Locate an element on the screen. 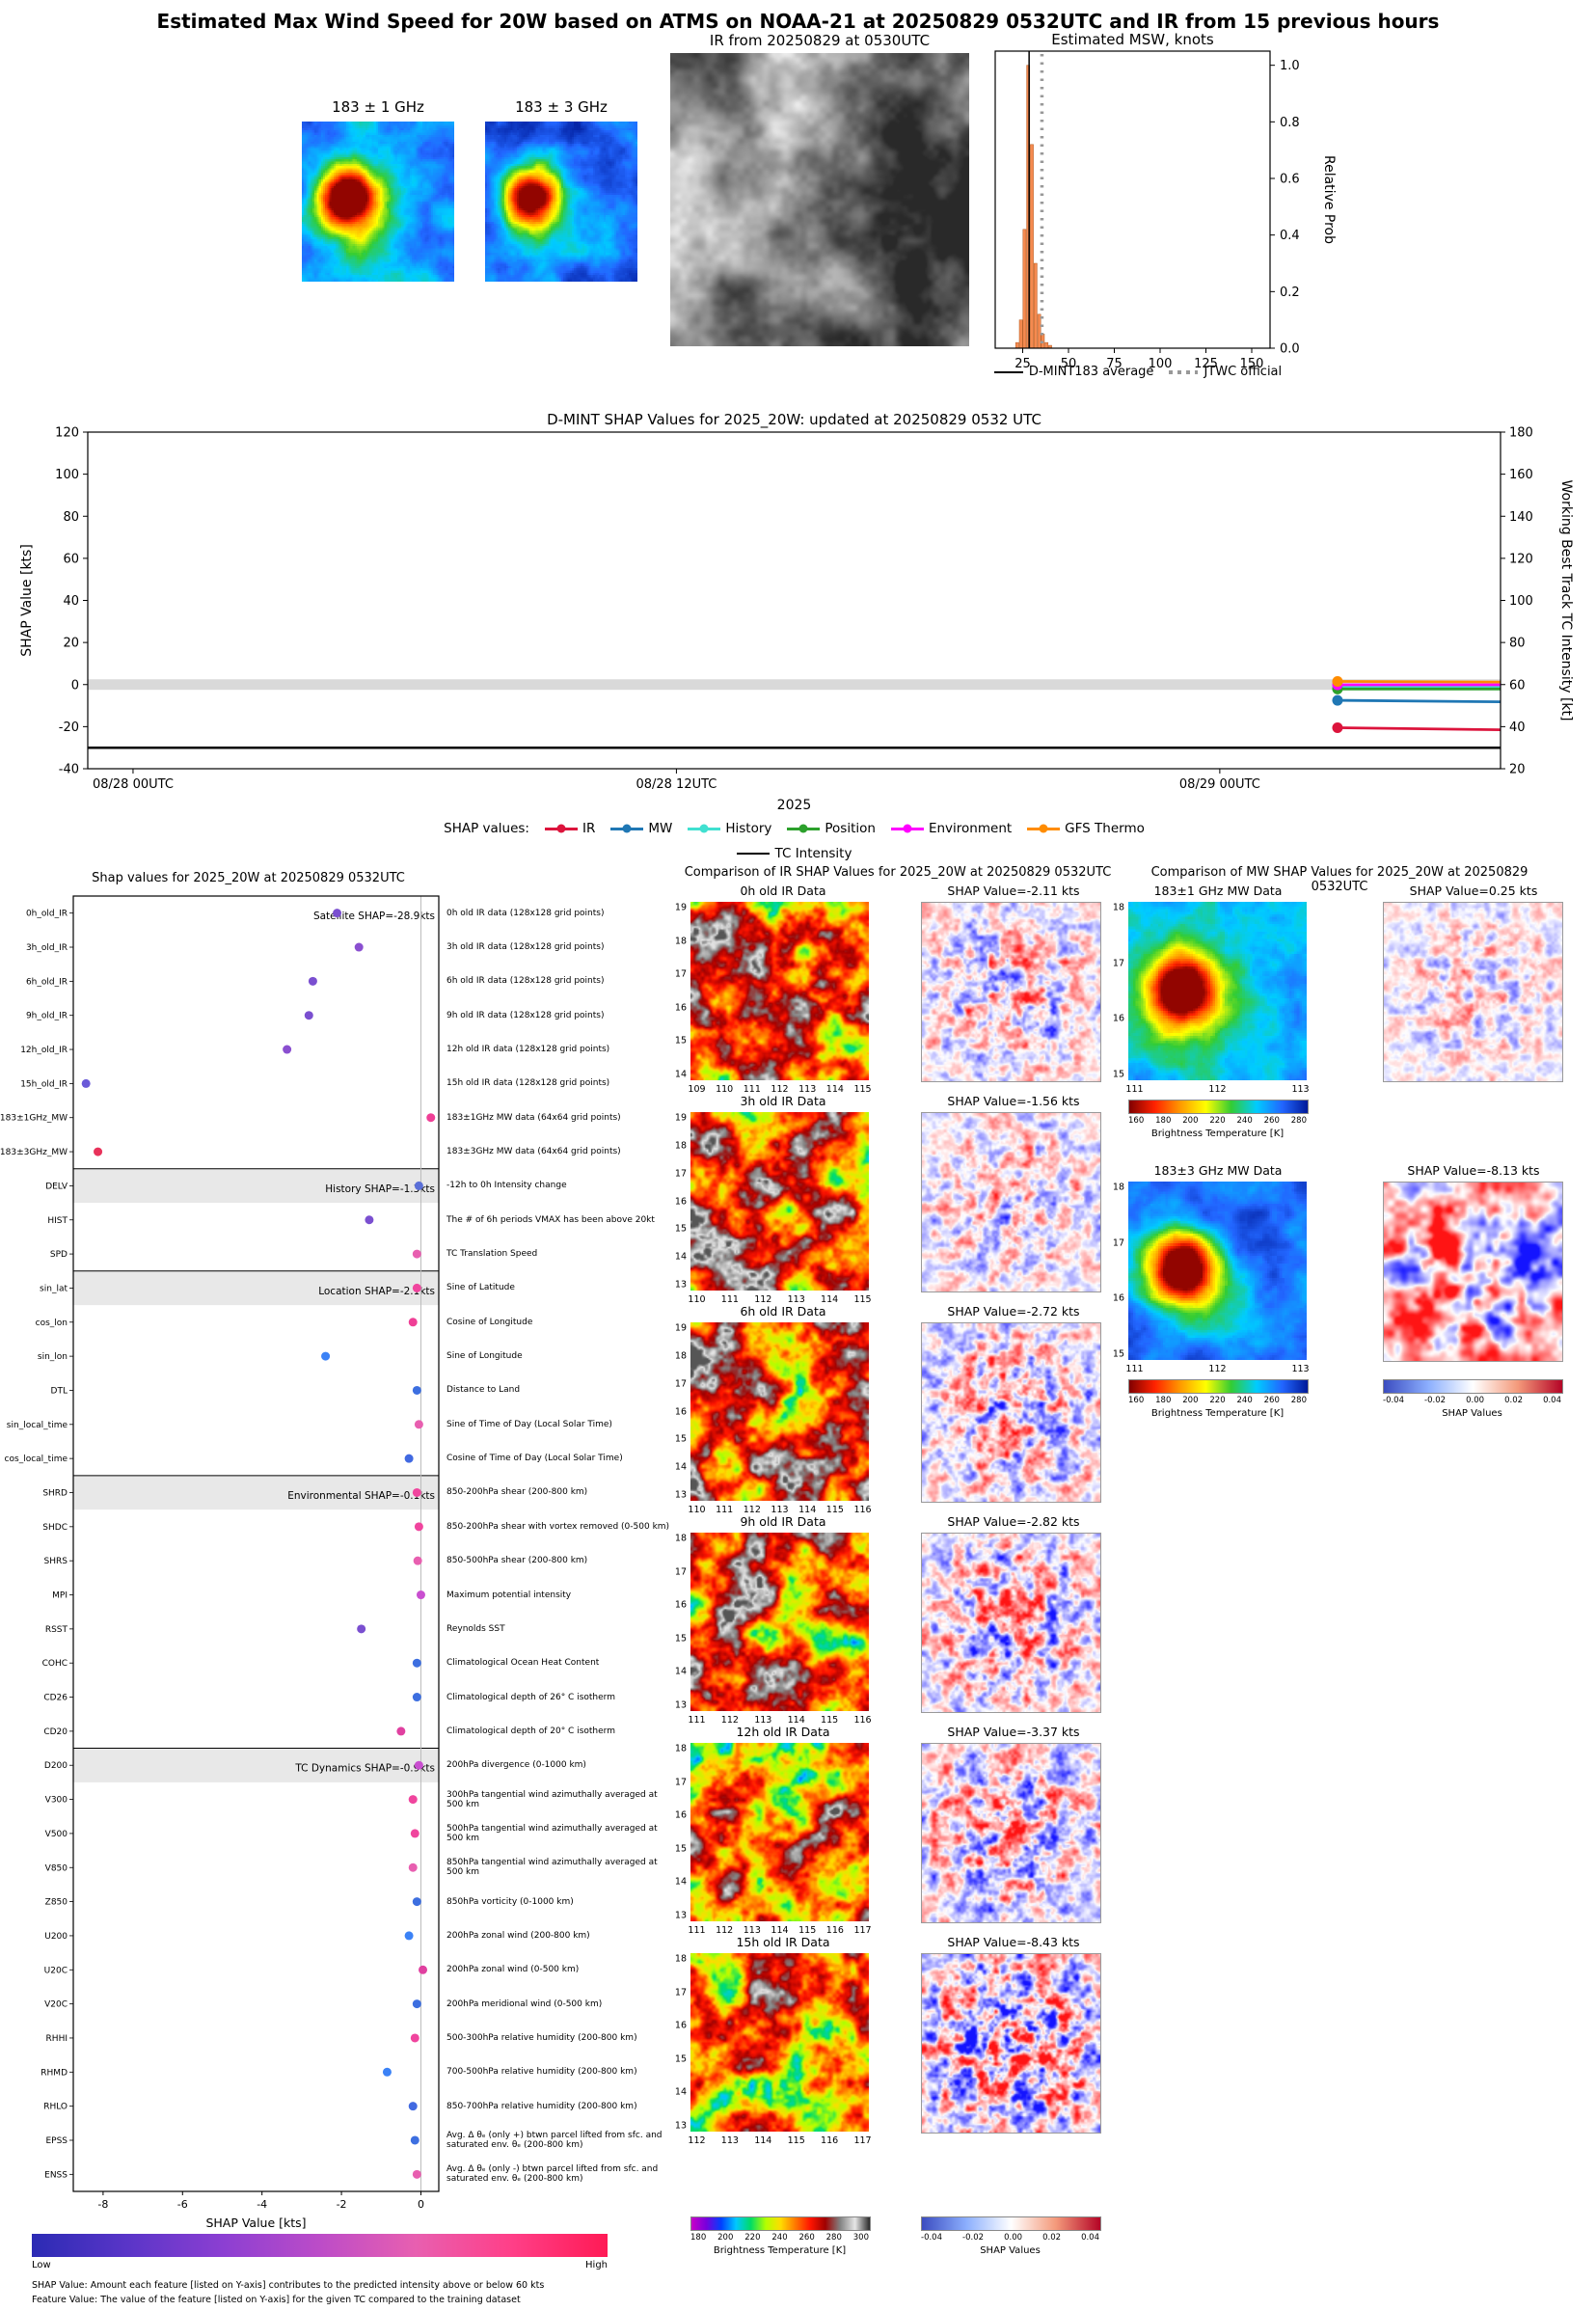 Image resolution: width=1596 pixels, height=2311 pixels. mw-xtick: 111 is located at coordinates (1134, 1369).